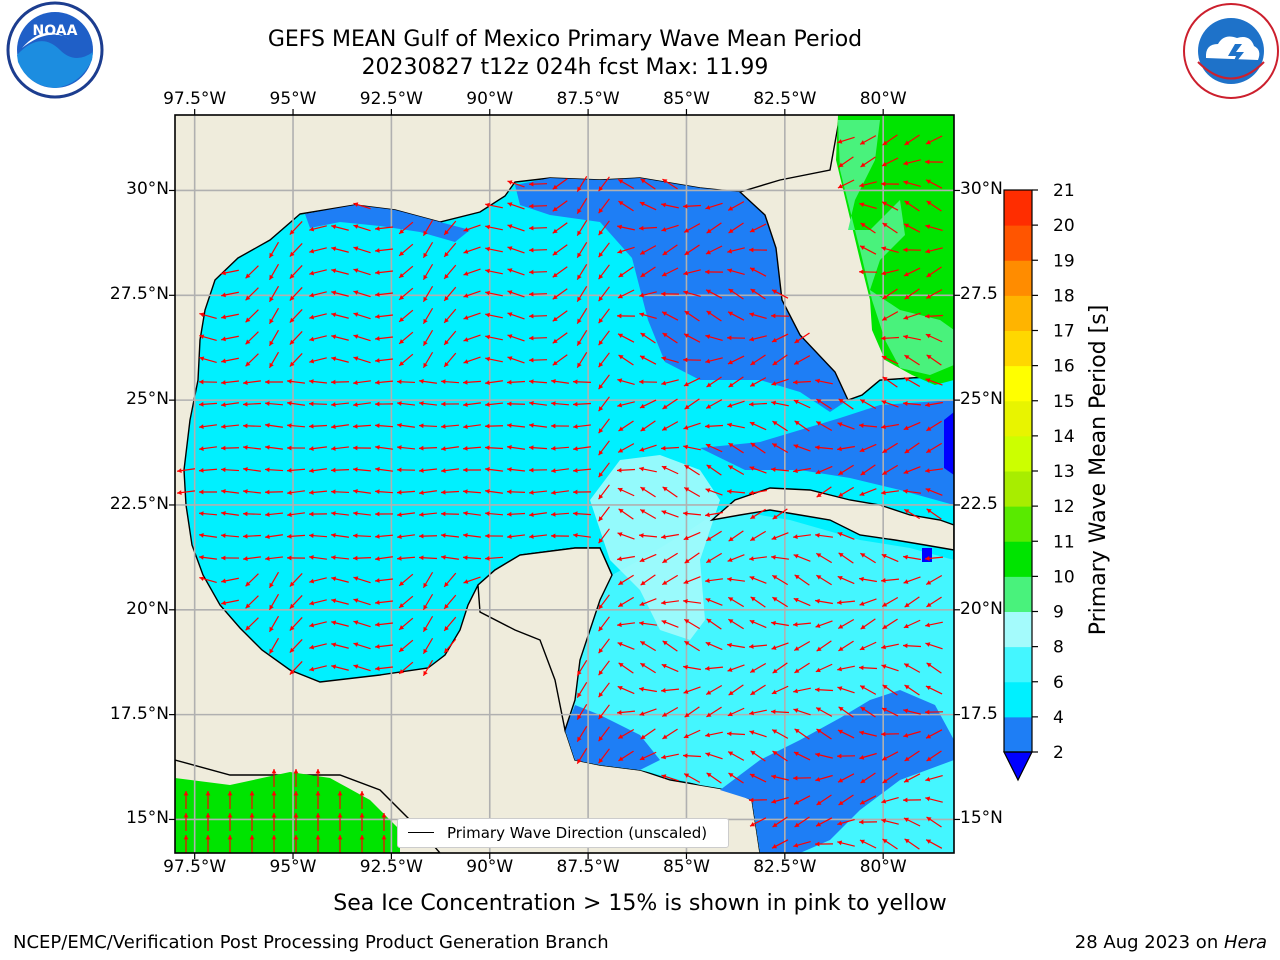 The image size is (1280, 960). Describe the element at coordinates (55, 50) in the screenshot. I see `noaa-logo: NOAA` at that location.